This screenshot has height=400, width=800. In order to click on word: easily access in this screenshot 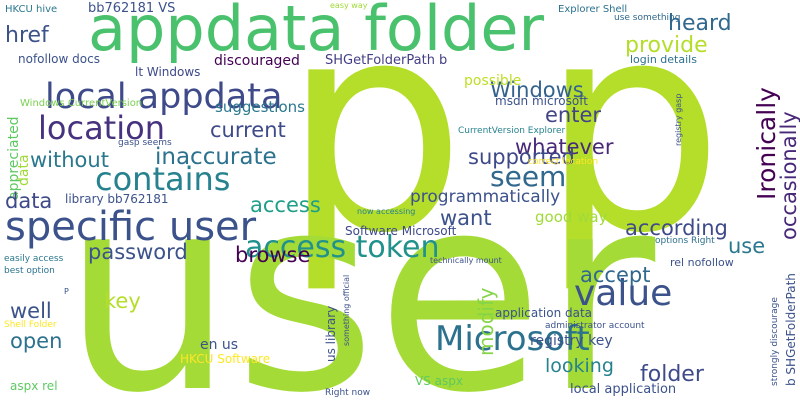, I will do `click(34, 259)`.